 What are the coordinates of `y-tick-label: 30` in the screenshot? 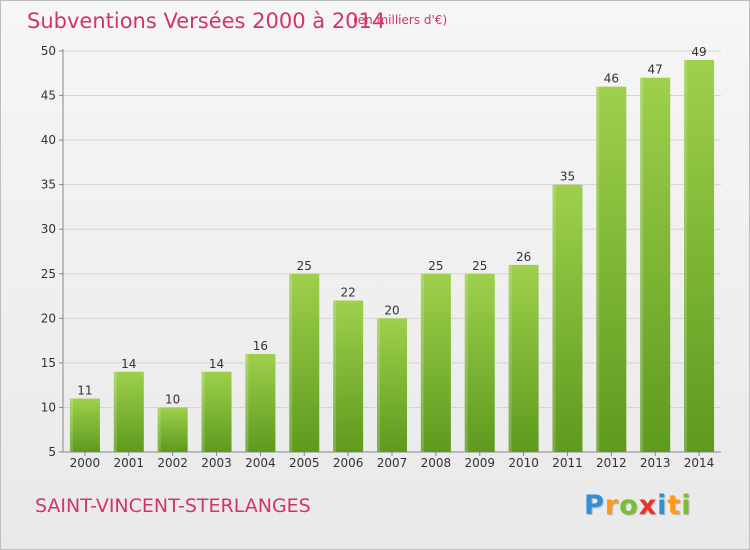 It's located at (48, 229).